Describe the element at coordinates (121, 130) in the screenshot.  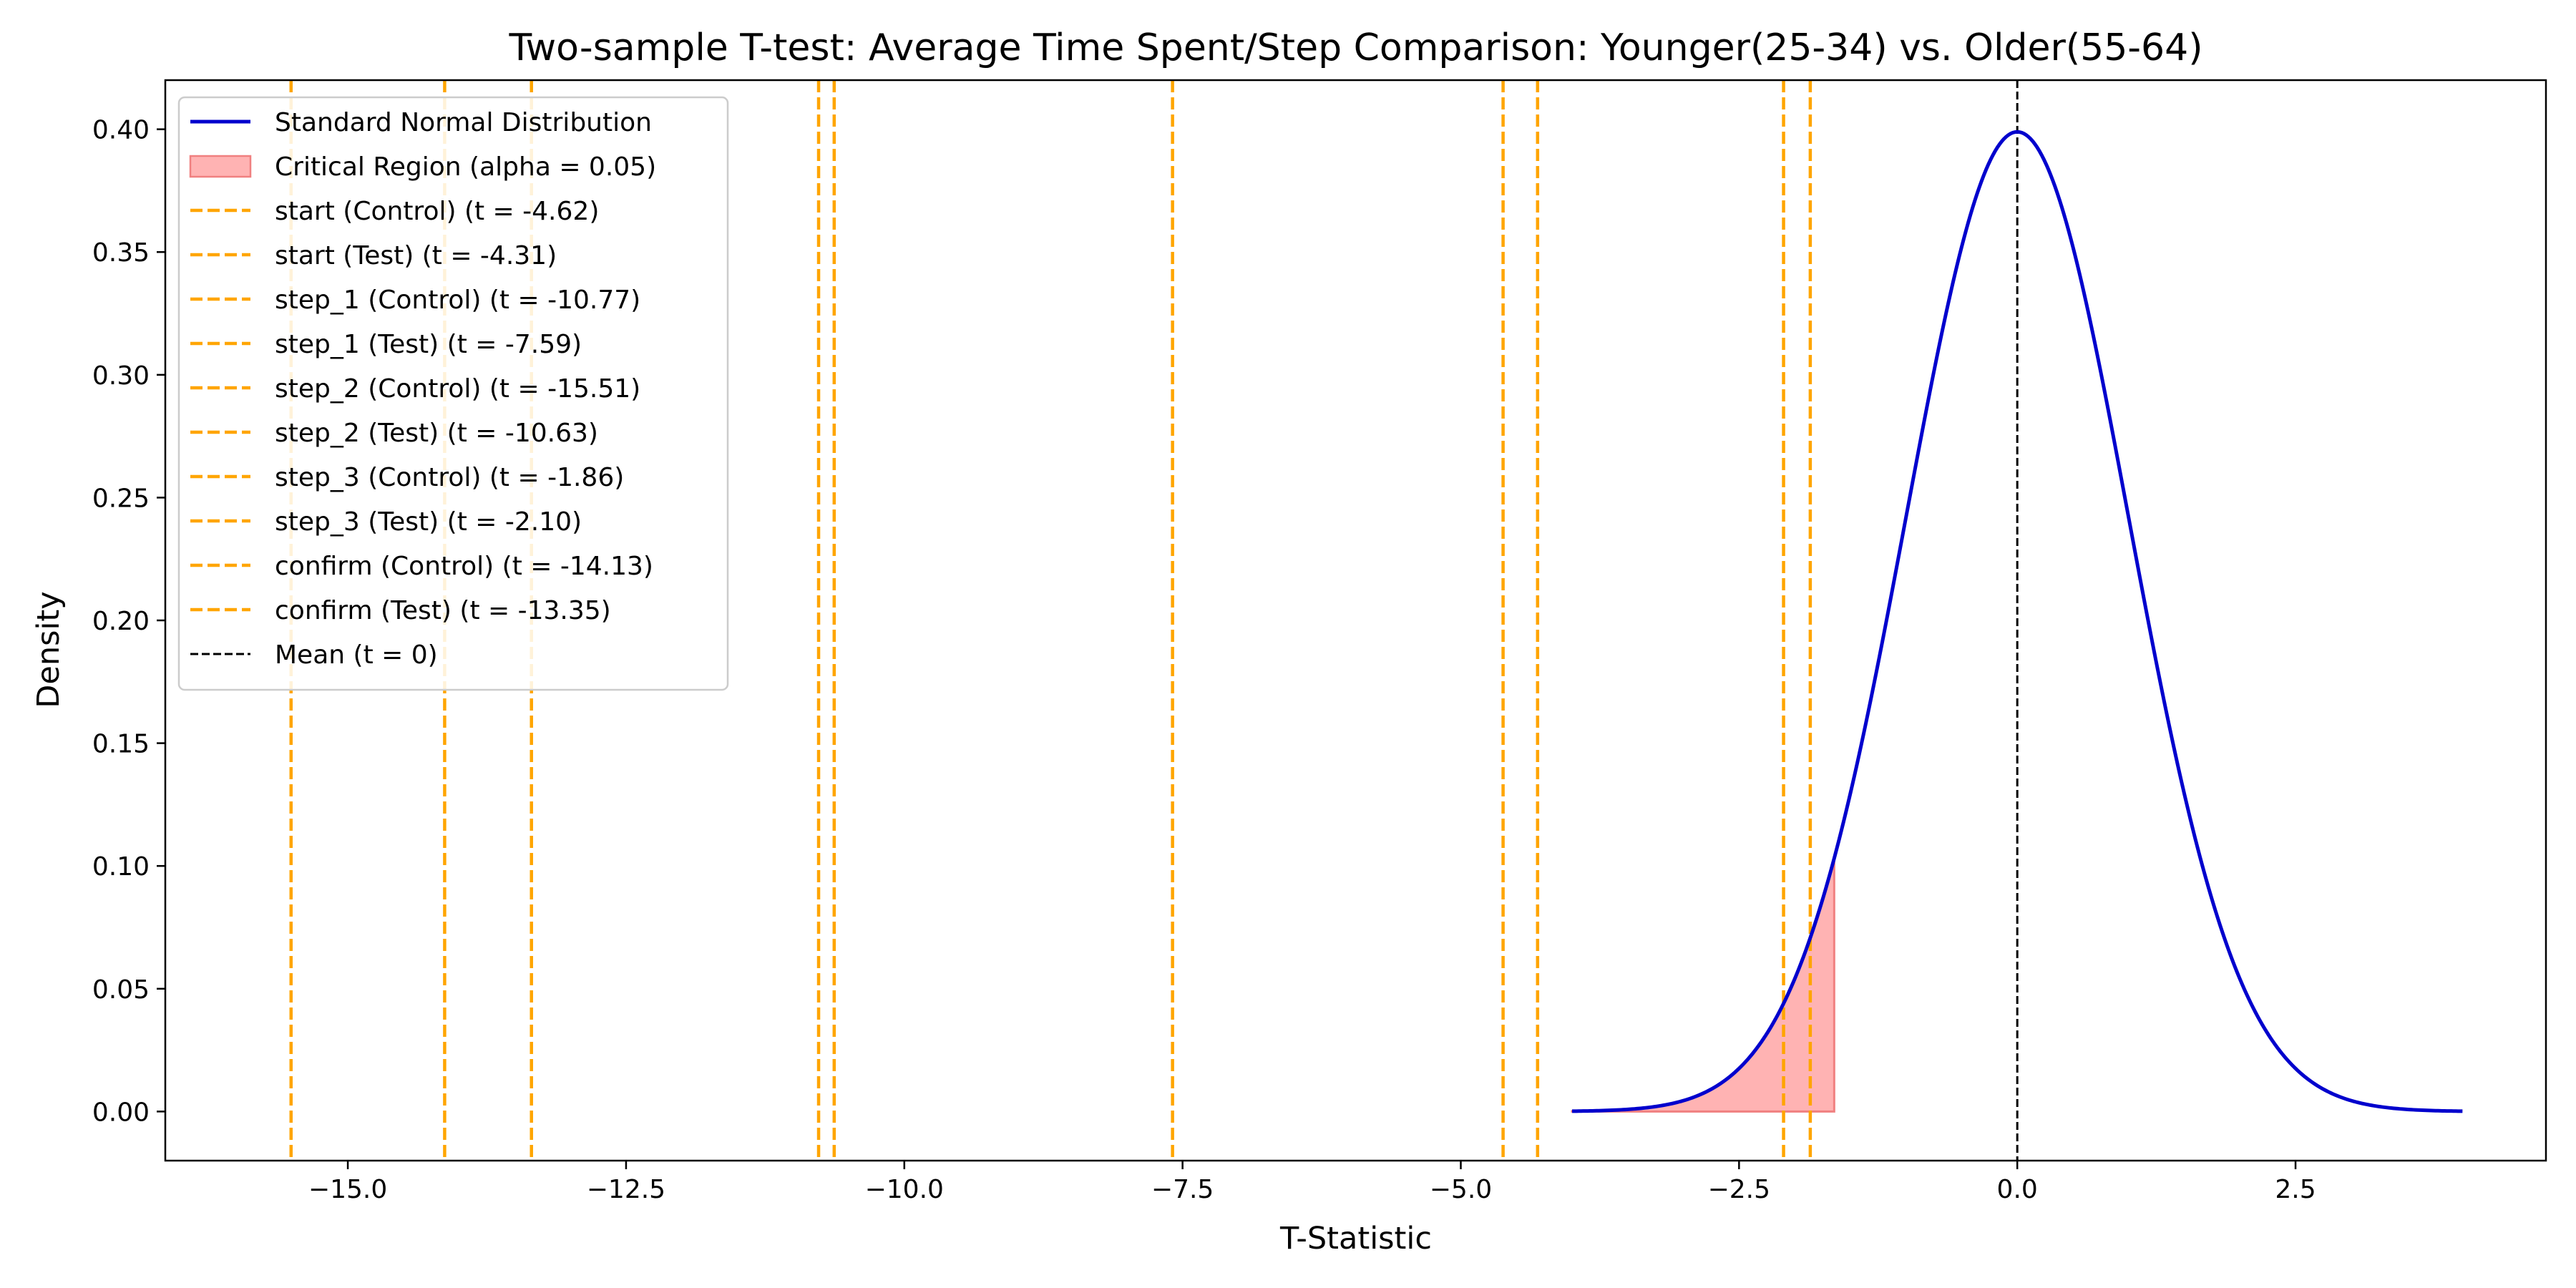
I see `y-tick-label: 0.40` at that location.